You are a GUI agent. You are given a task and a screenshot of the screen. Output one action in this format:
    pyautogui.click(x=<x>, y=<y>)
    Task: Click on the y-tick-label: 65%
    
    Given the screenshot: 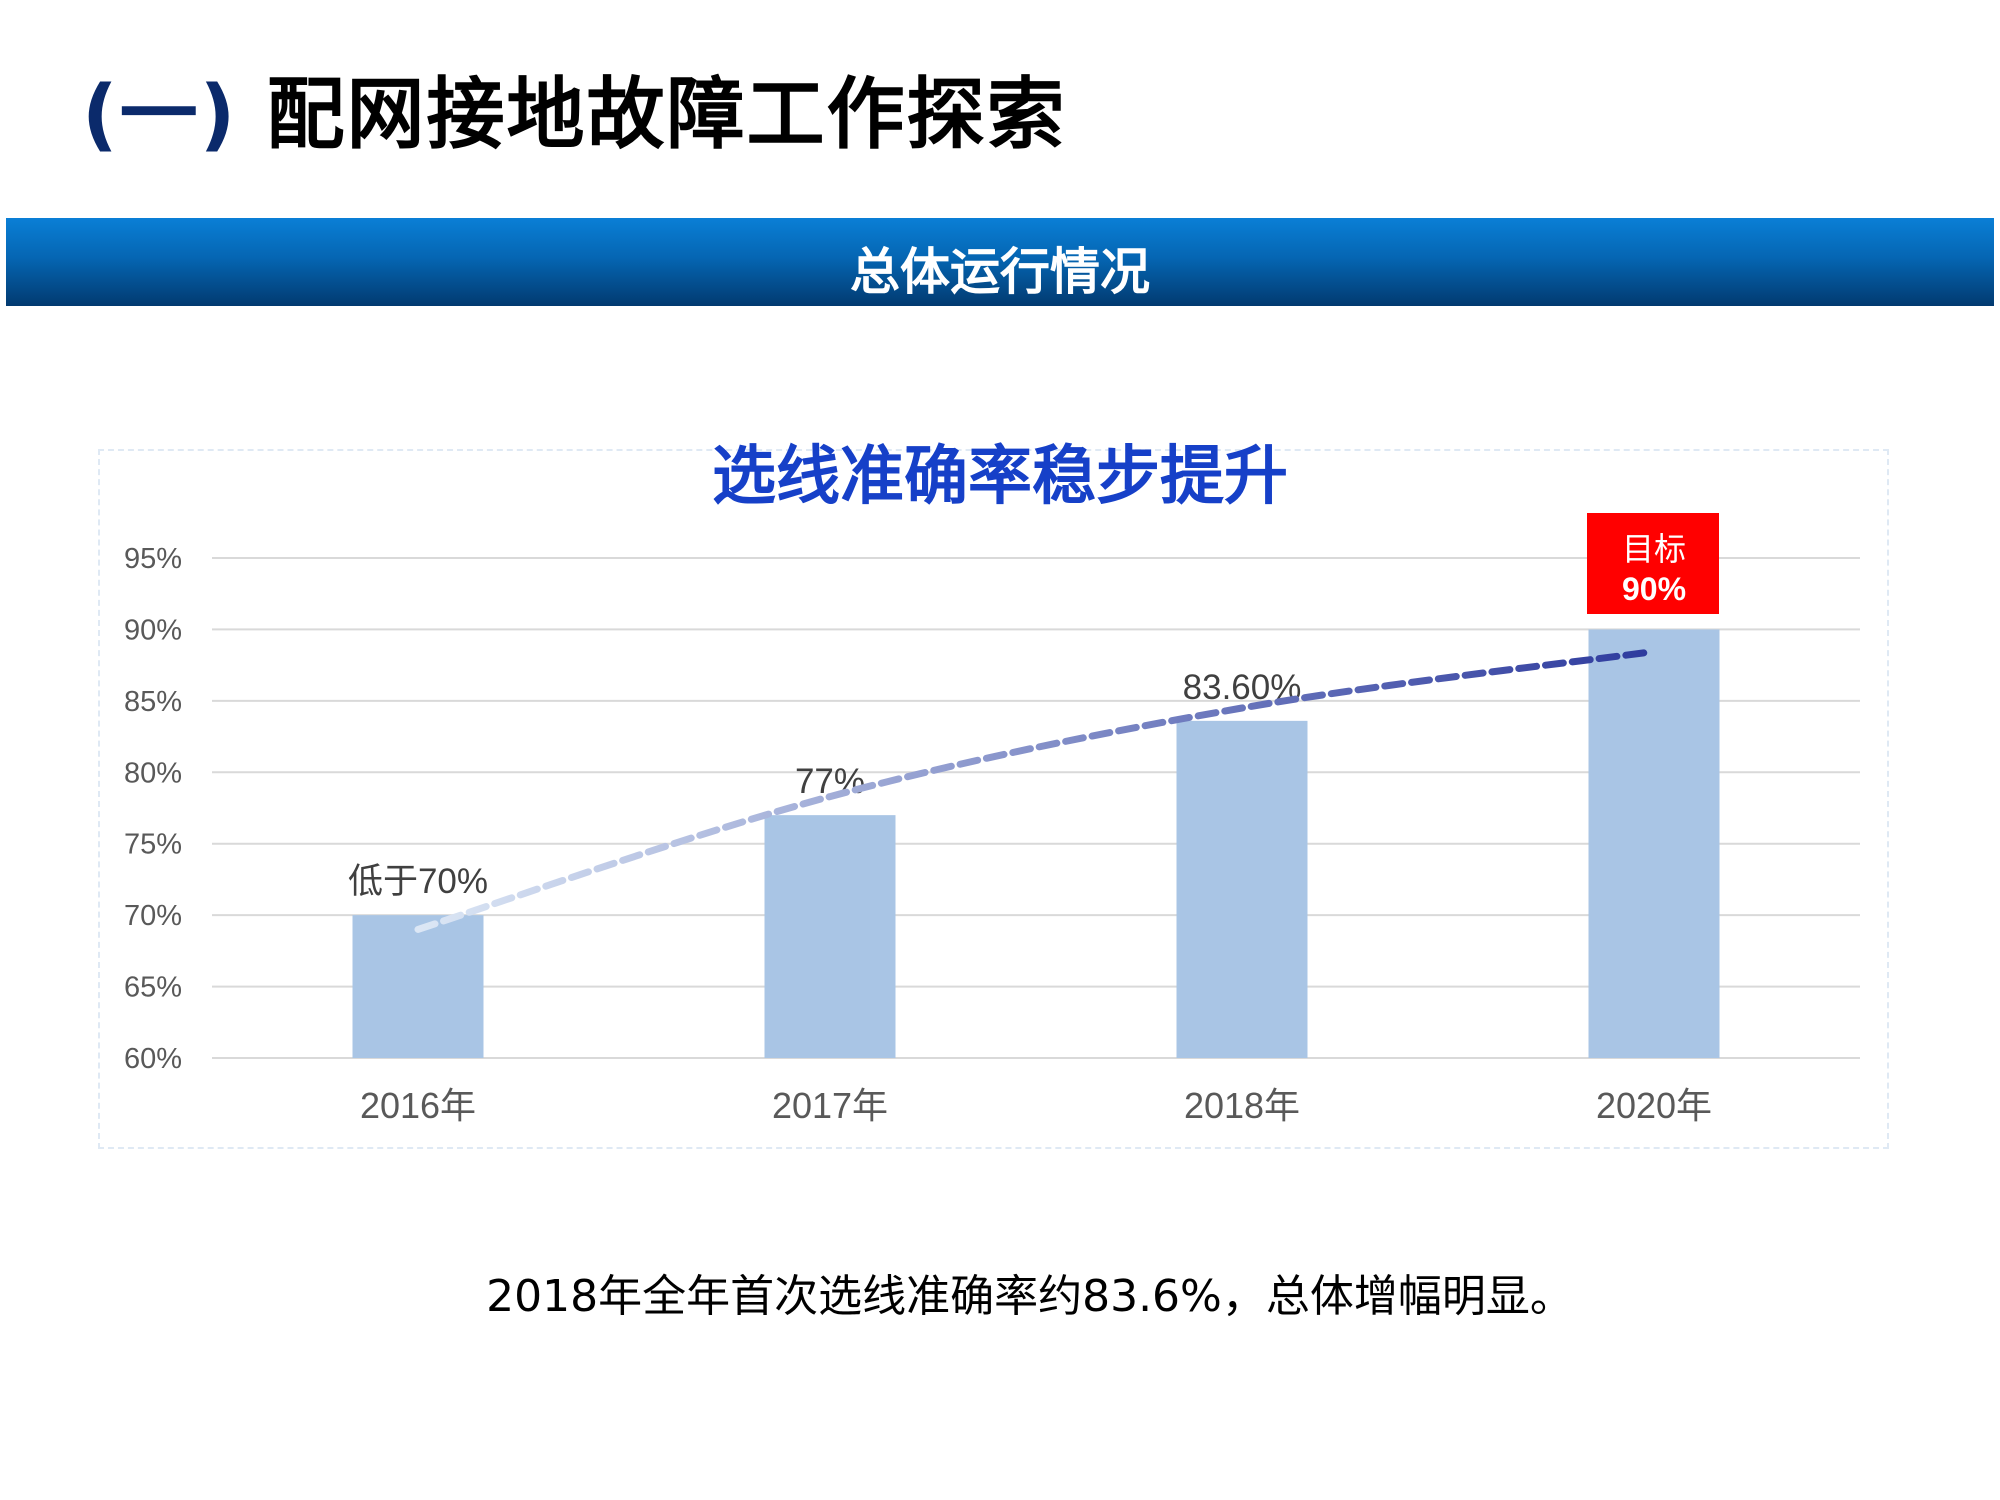 What is the action you would take?
    pyautogui.click(x=153, y=988)
    